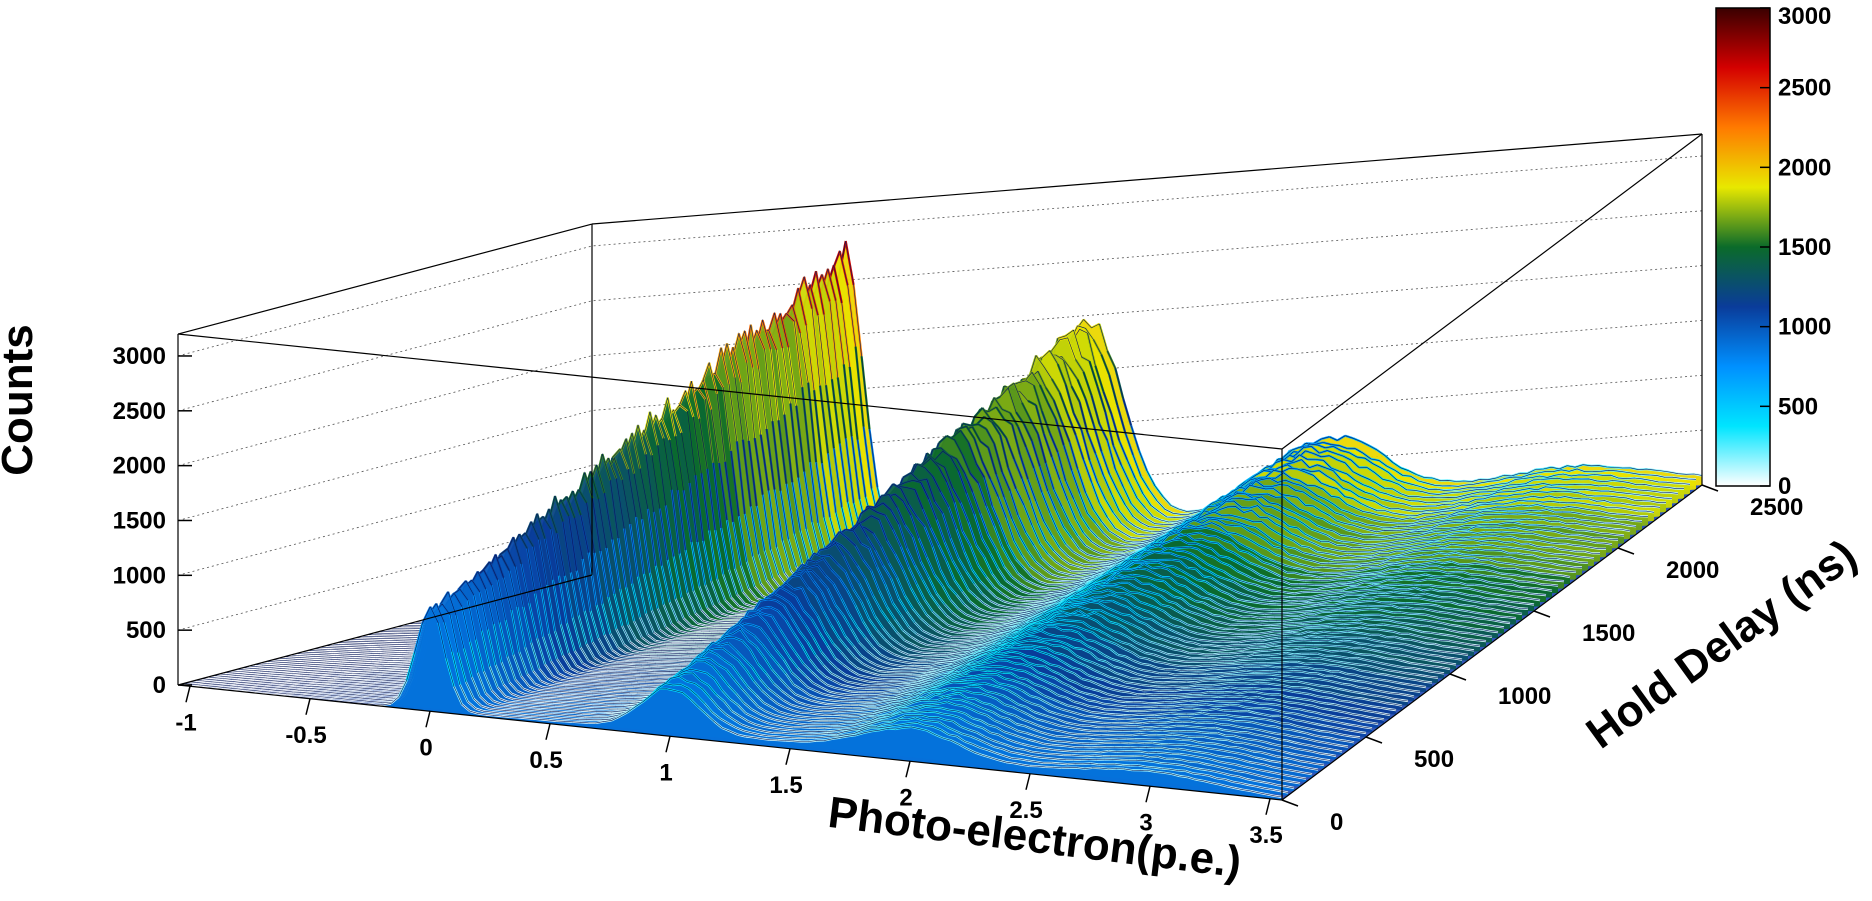 Image resolution: width=1872 pixels, height=901 pixels. I want to click on z-tick-label: 2000, so click(139, 466).